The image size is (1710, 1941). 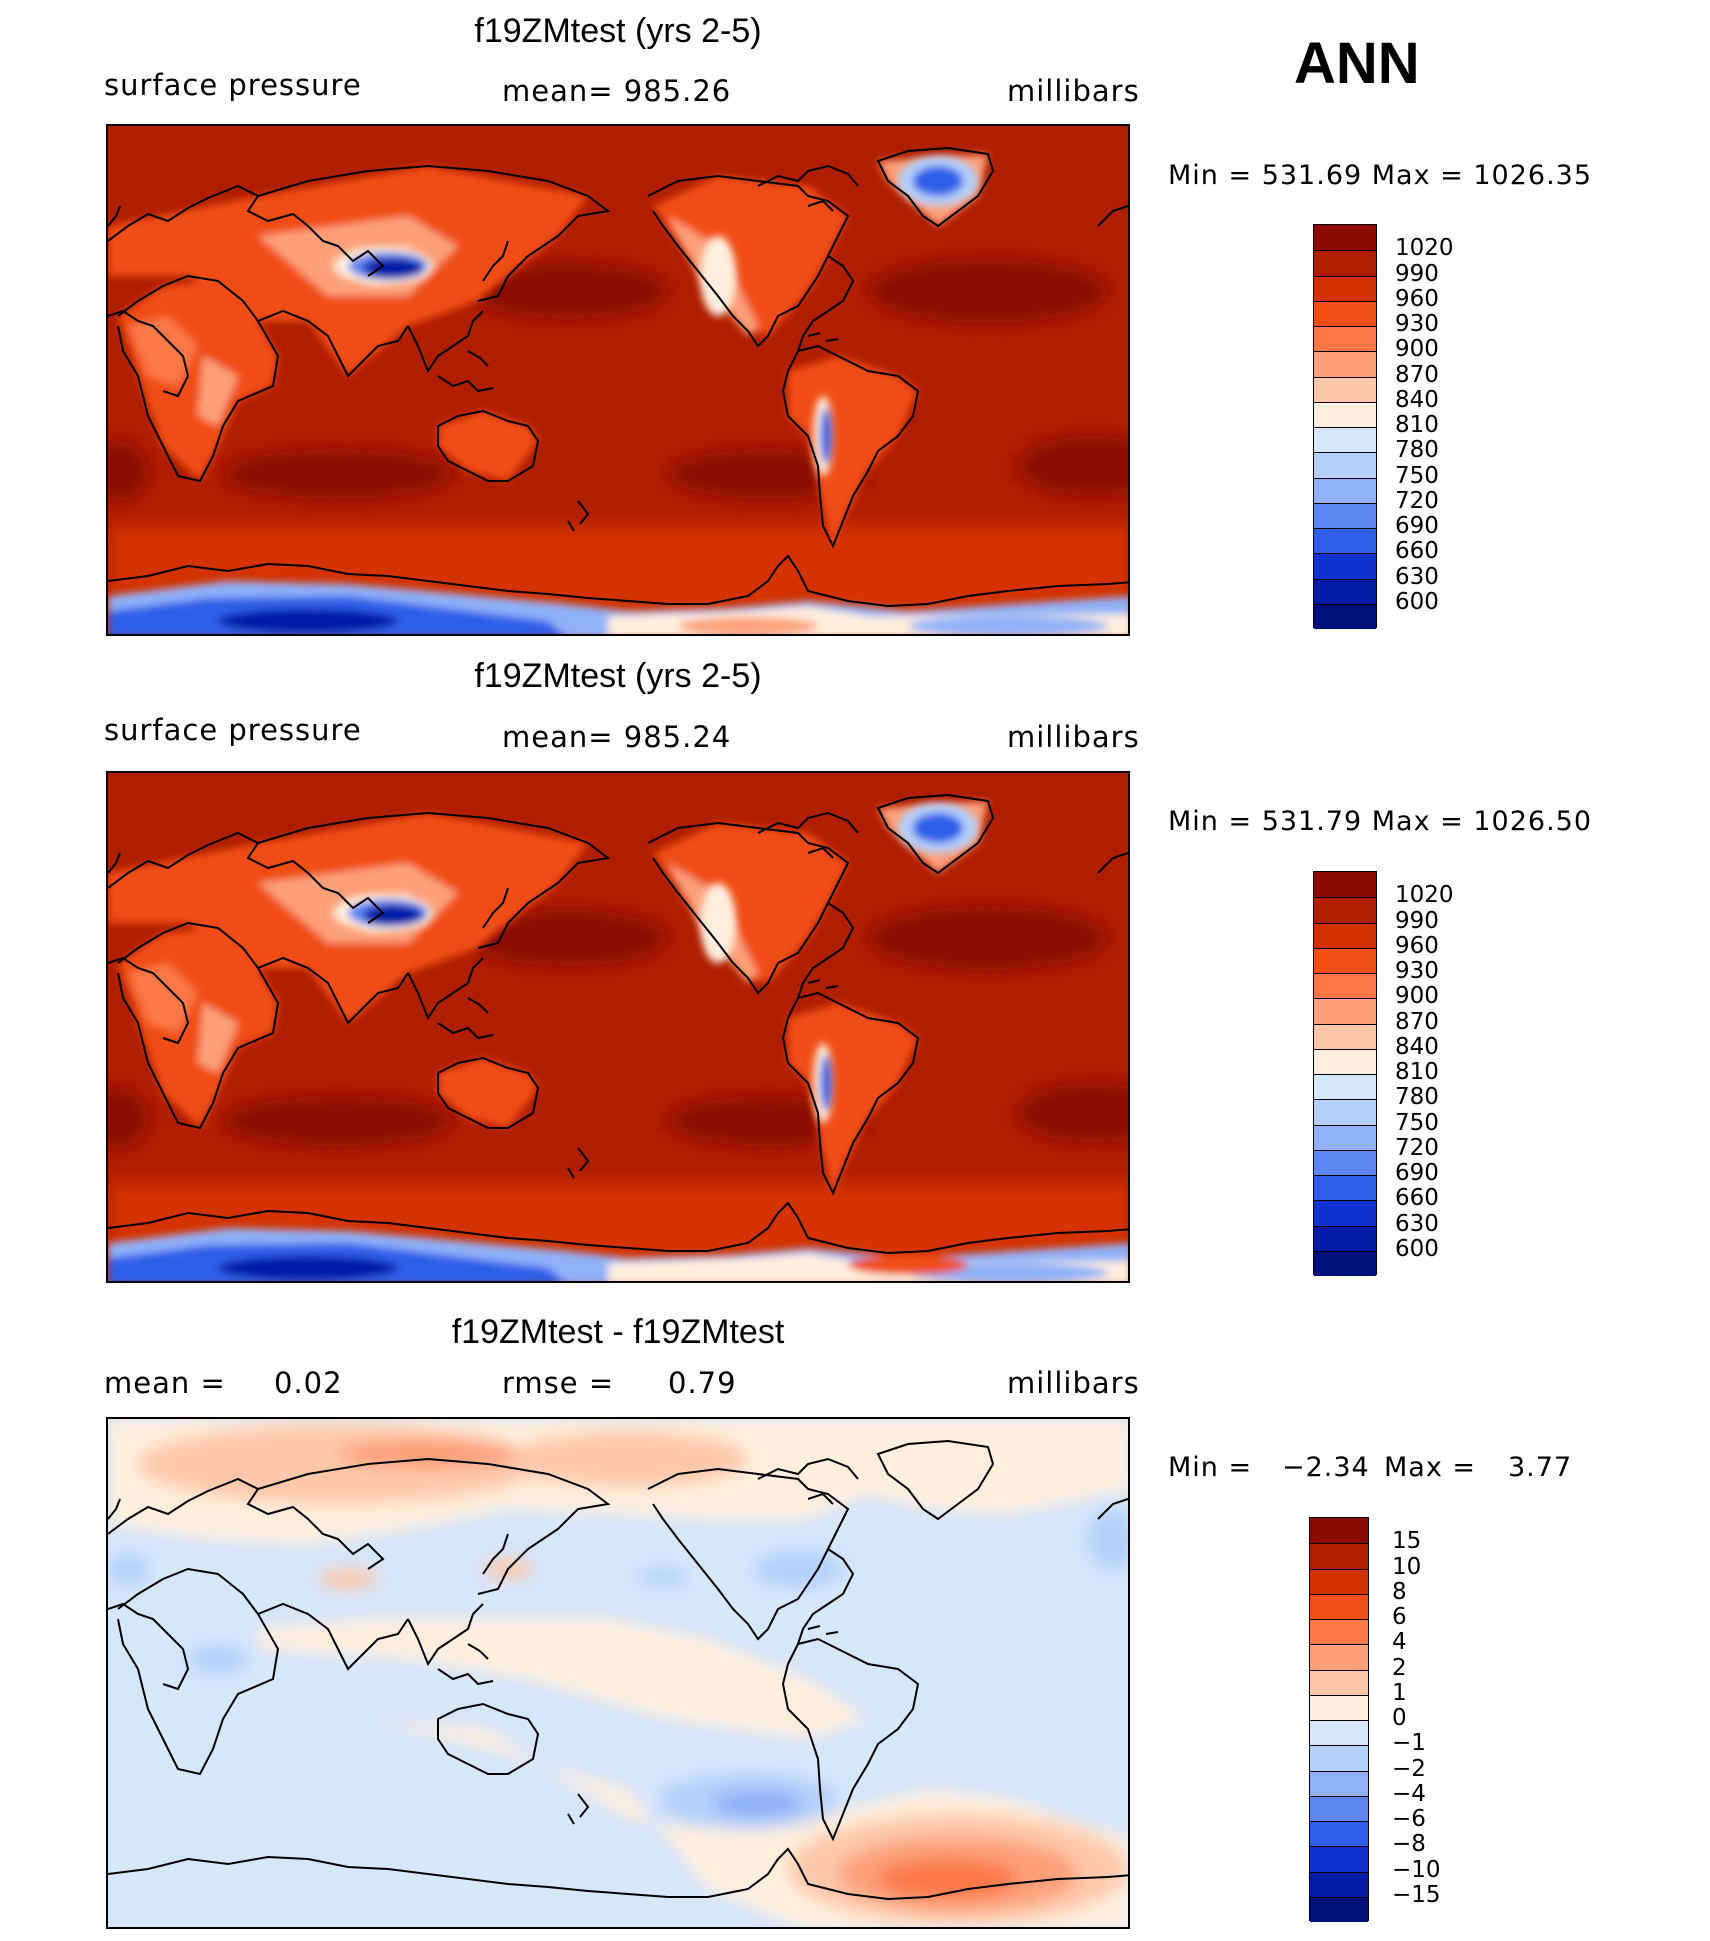 What do you see at coordinates (617, 737) in the screenshot?
I see `panel2-mean-label: mean= 985.24` at bounding box center [617, 737].